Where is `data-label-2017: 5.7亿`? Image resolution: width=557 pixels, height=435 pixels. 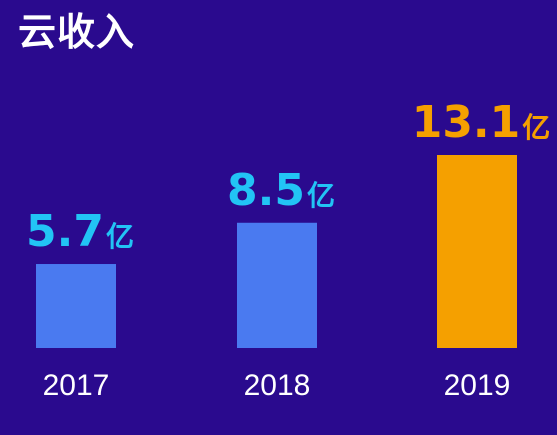
data-label-2017: 5.7亿 is located at coordinates (80, 231).